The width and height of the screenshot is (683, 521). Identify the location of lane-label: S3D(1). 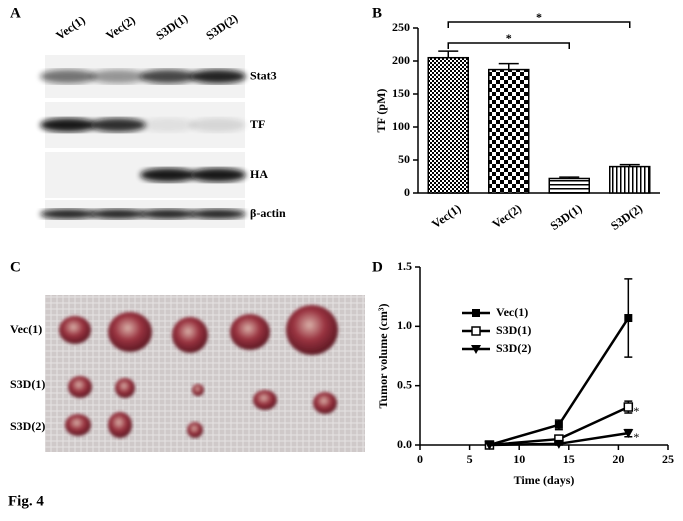
(171, 27).